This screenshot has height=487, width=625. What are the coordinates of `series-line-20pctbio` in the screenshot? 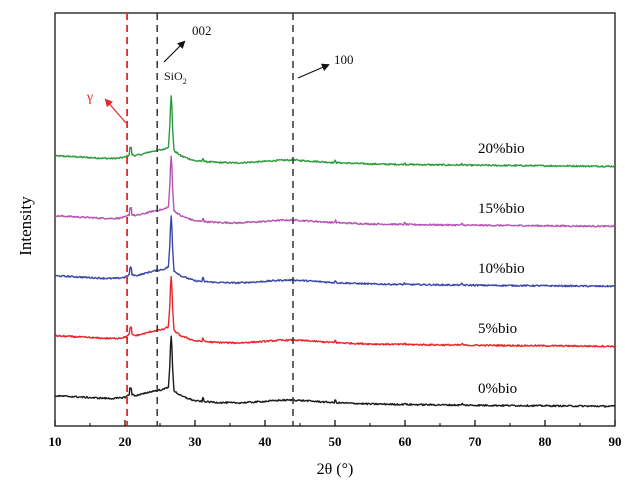 It's located at (335, 131).